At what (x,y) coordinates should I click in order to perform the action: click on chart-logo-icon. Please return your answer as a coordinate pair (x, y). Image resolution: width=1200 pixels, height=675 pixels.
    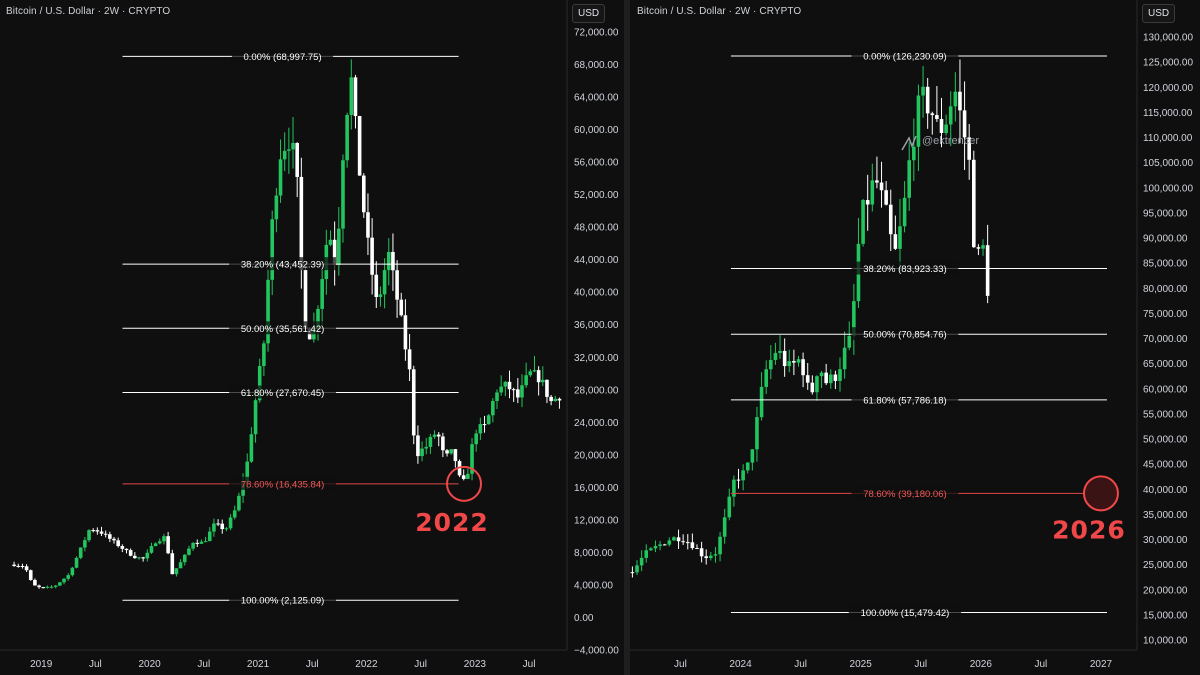
    Looking at the image, I should click on (909, 143).